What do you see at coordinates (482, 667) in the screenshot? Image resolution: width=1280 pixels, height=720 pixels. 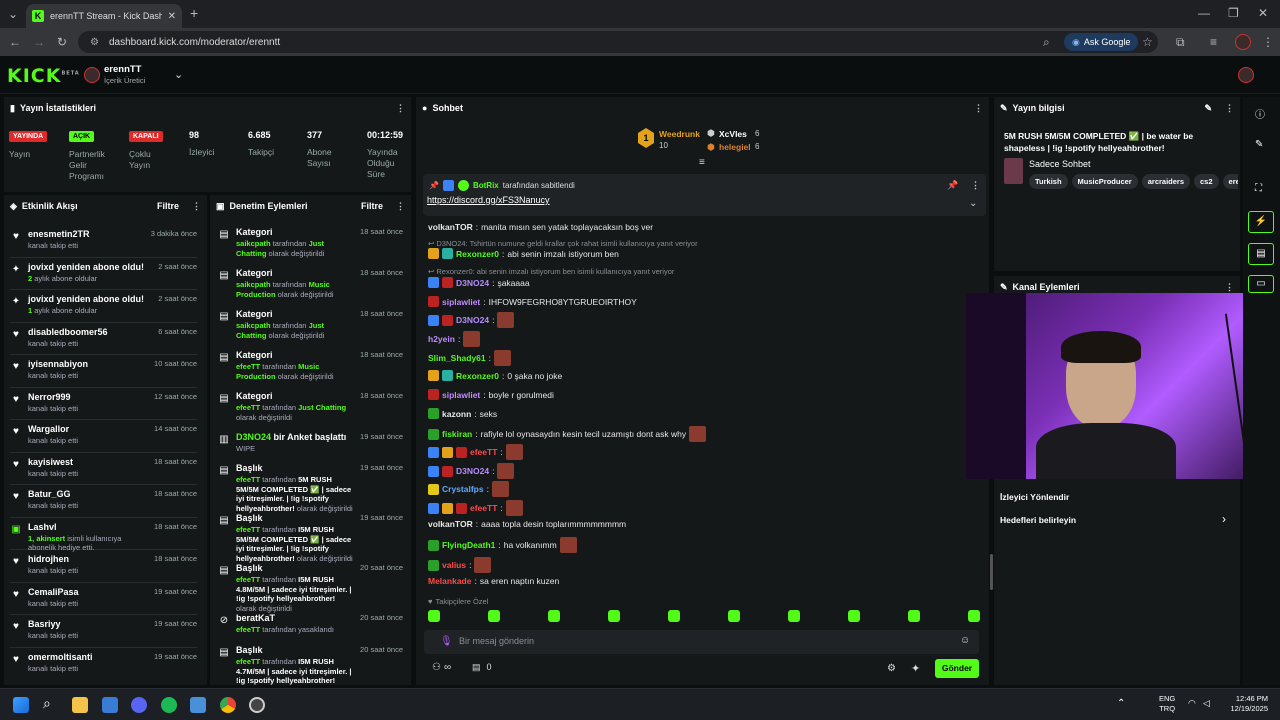 I see `gift-count: ▤ 0` at bounding box center [482, 667].